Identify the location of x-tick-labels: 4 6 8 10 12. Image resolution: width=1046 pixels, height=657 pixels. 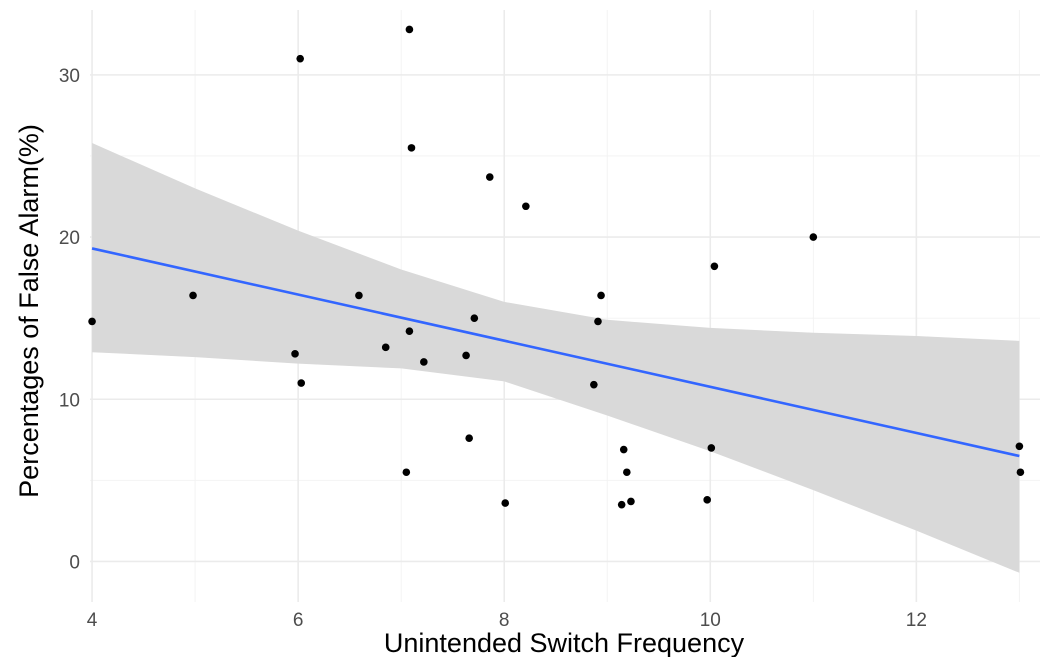
(507, 620).